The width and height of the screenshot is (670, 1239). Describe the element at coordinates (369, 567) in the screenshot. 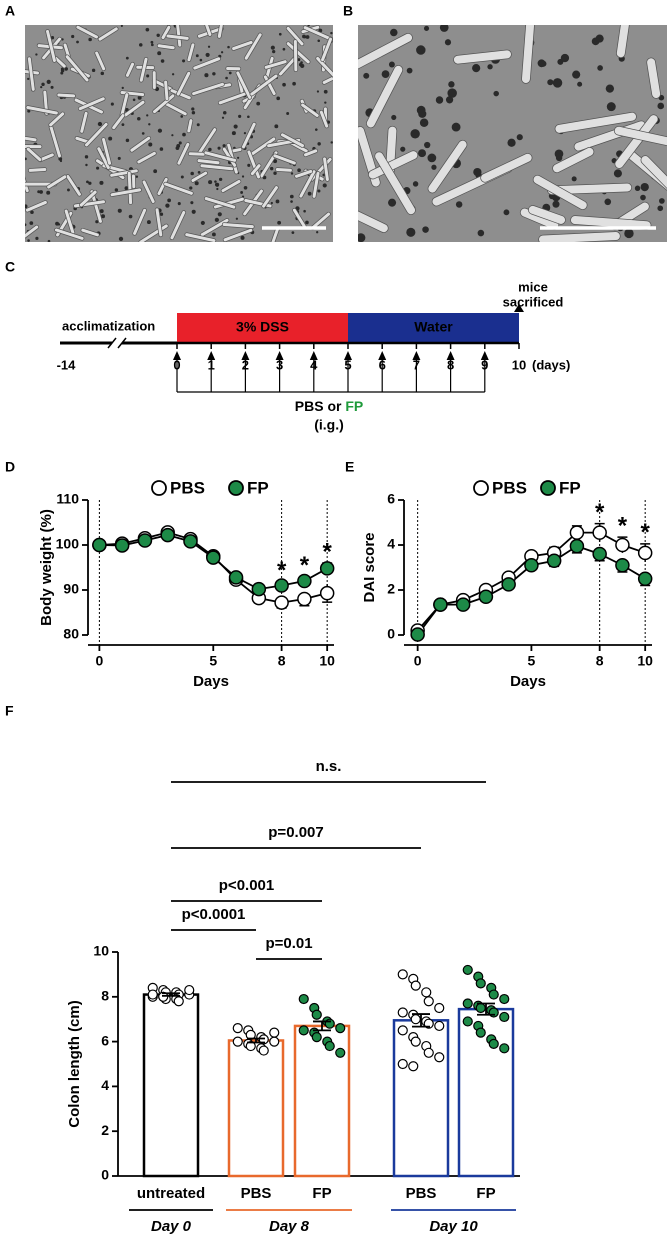

I see `y-axis-title: DAI score` at that location.